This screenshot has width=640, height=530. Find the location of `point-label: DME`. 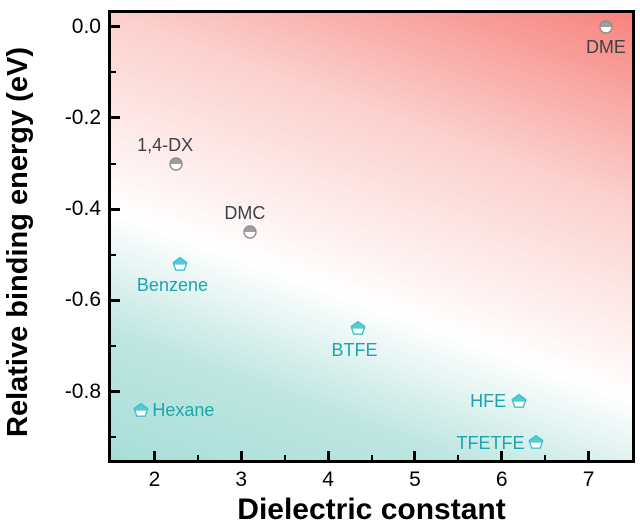

point-label: DME is located at coordinates (605, 46).